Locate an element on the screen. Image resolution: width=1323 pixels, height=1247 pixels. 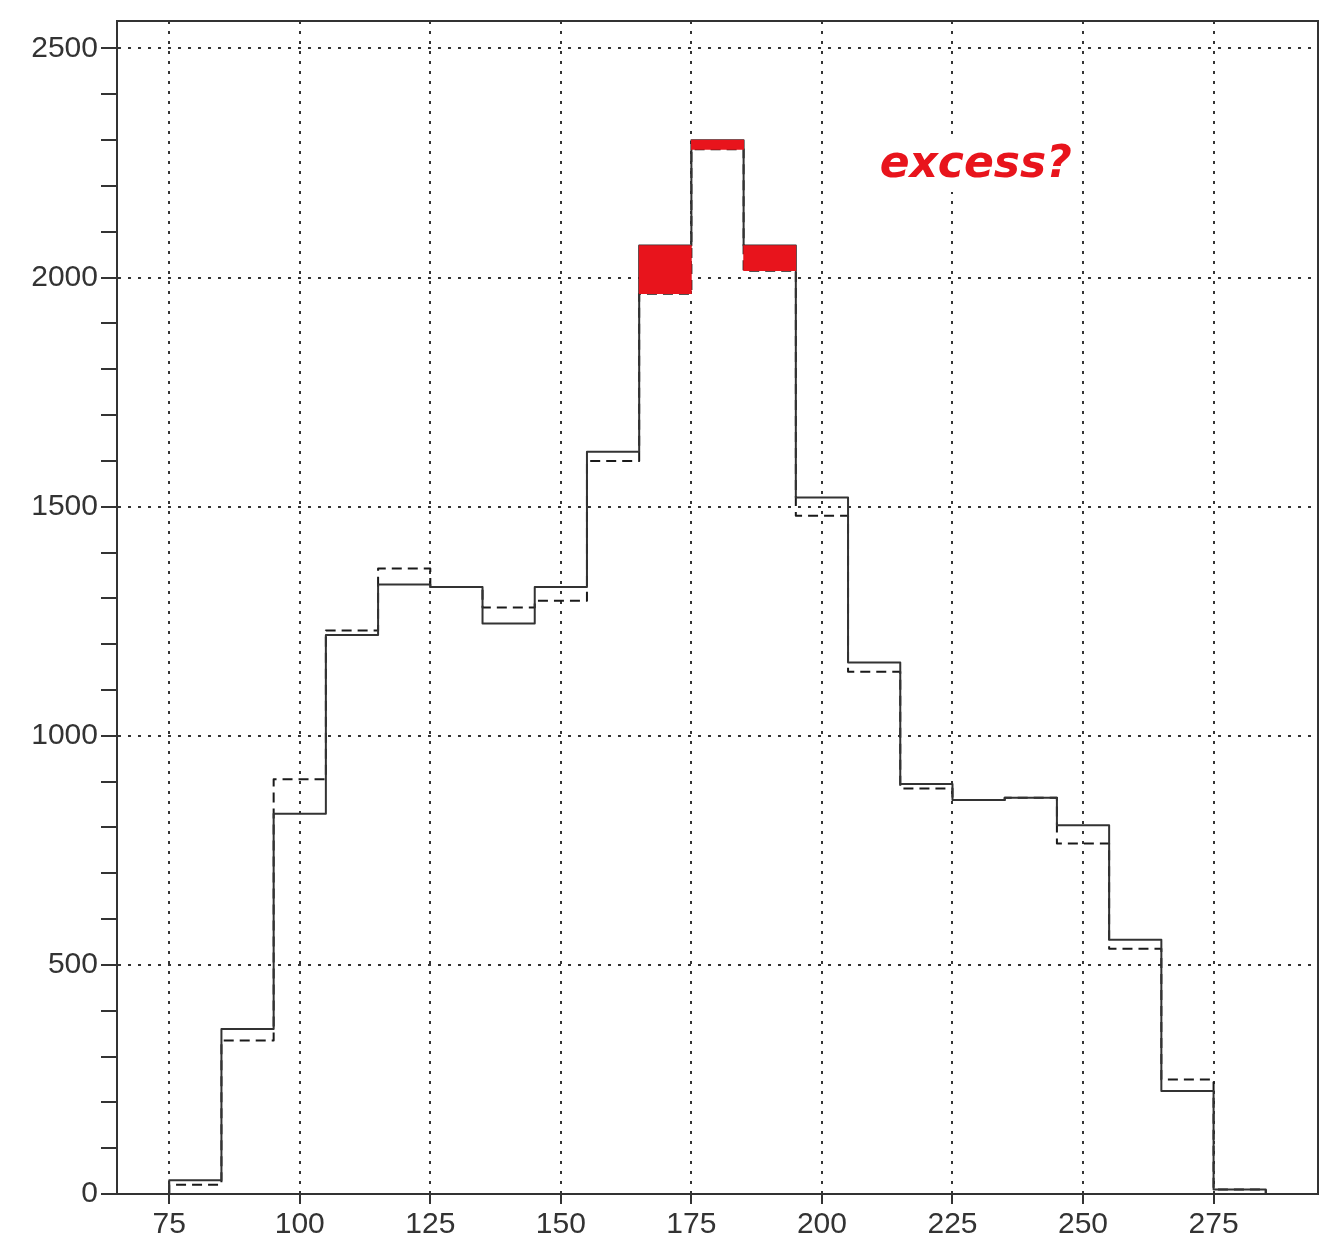
annotation: excess? is located at coordinates (975, 162).